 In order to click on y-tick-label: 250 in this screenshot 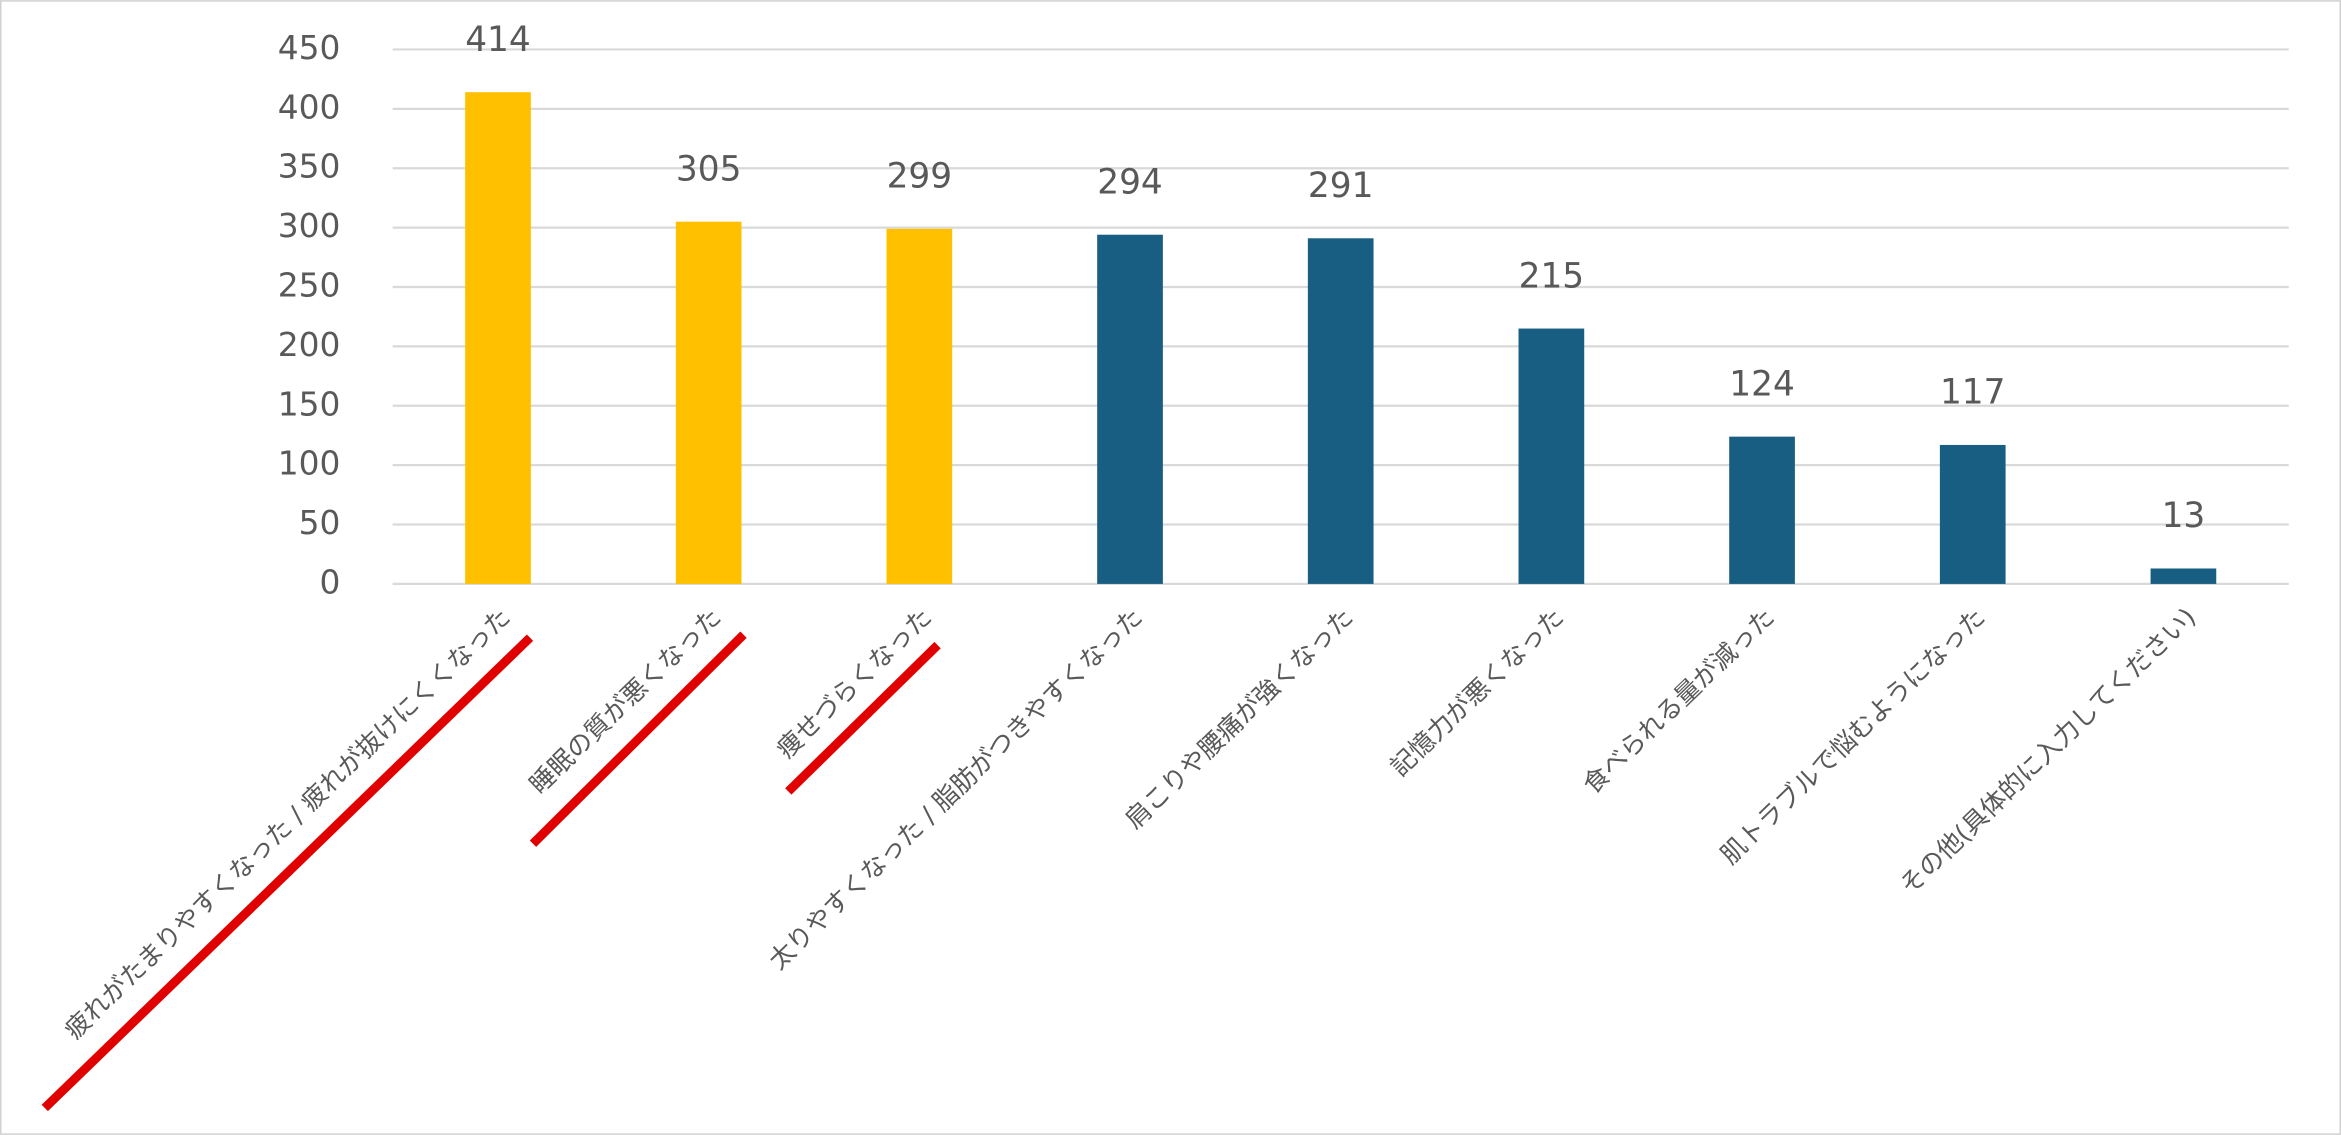, I will do `click(309, 285)`.